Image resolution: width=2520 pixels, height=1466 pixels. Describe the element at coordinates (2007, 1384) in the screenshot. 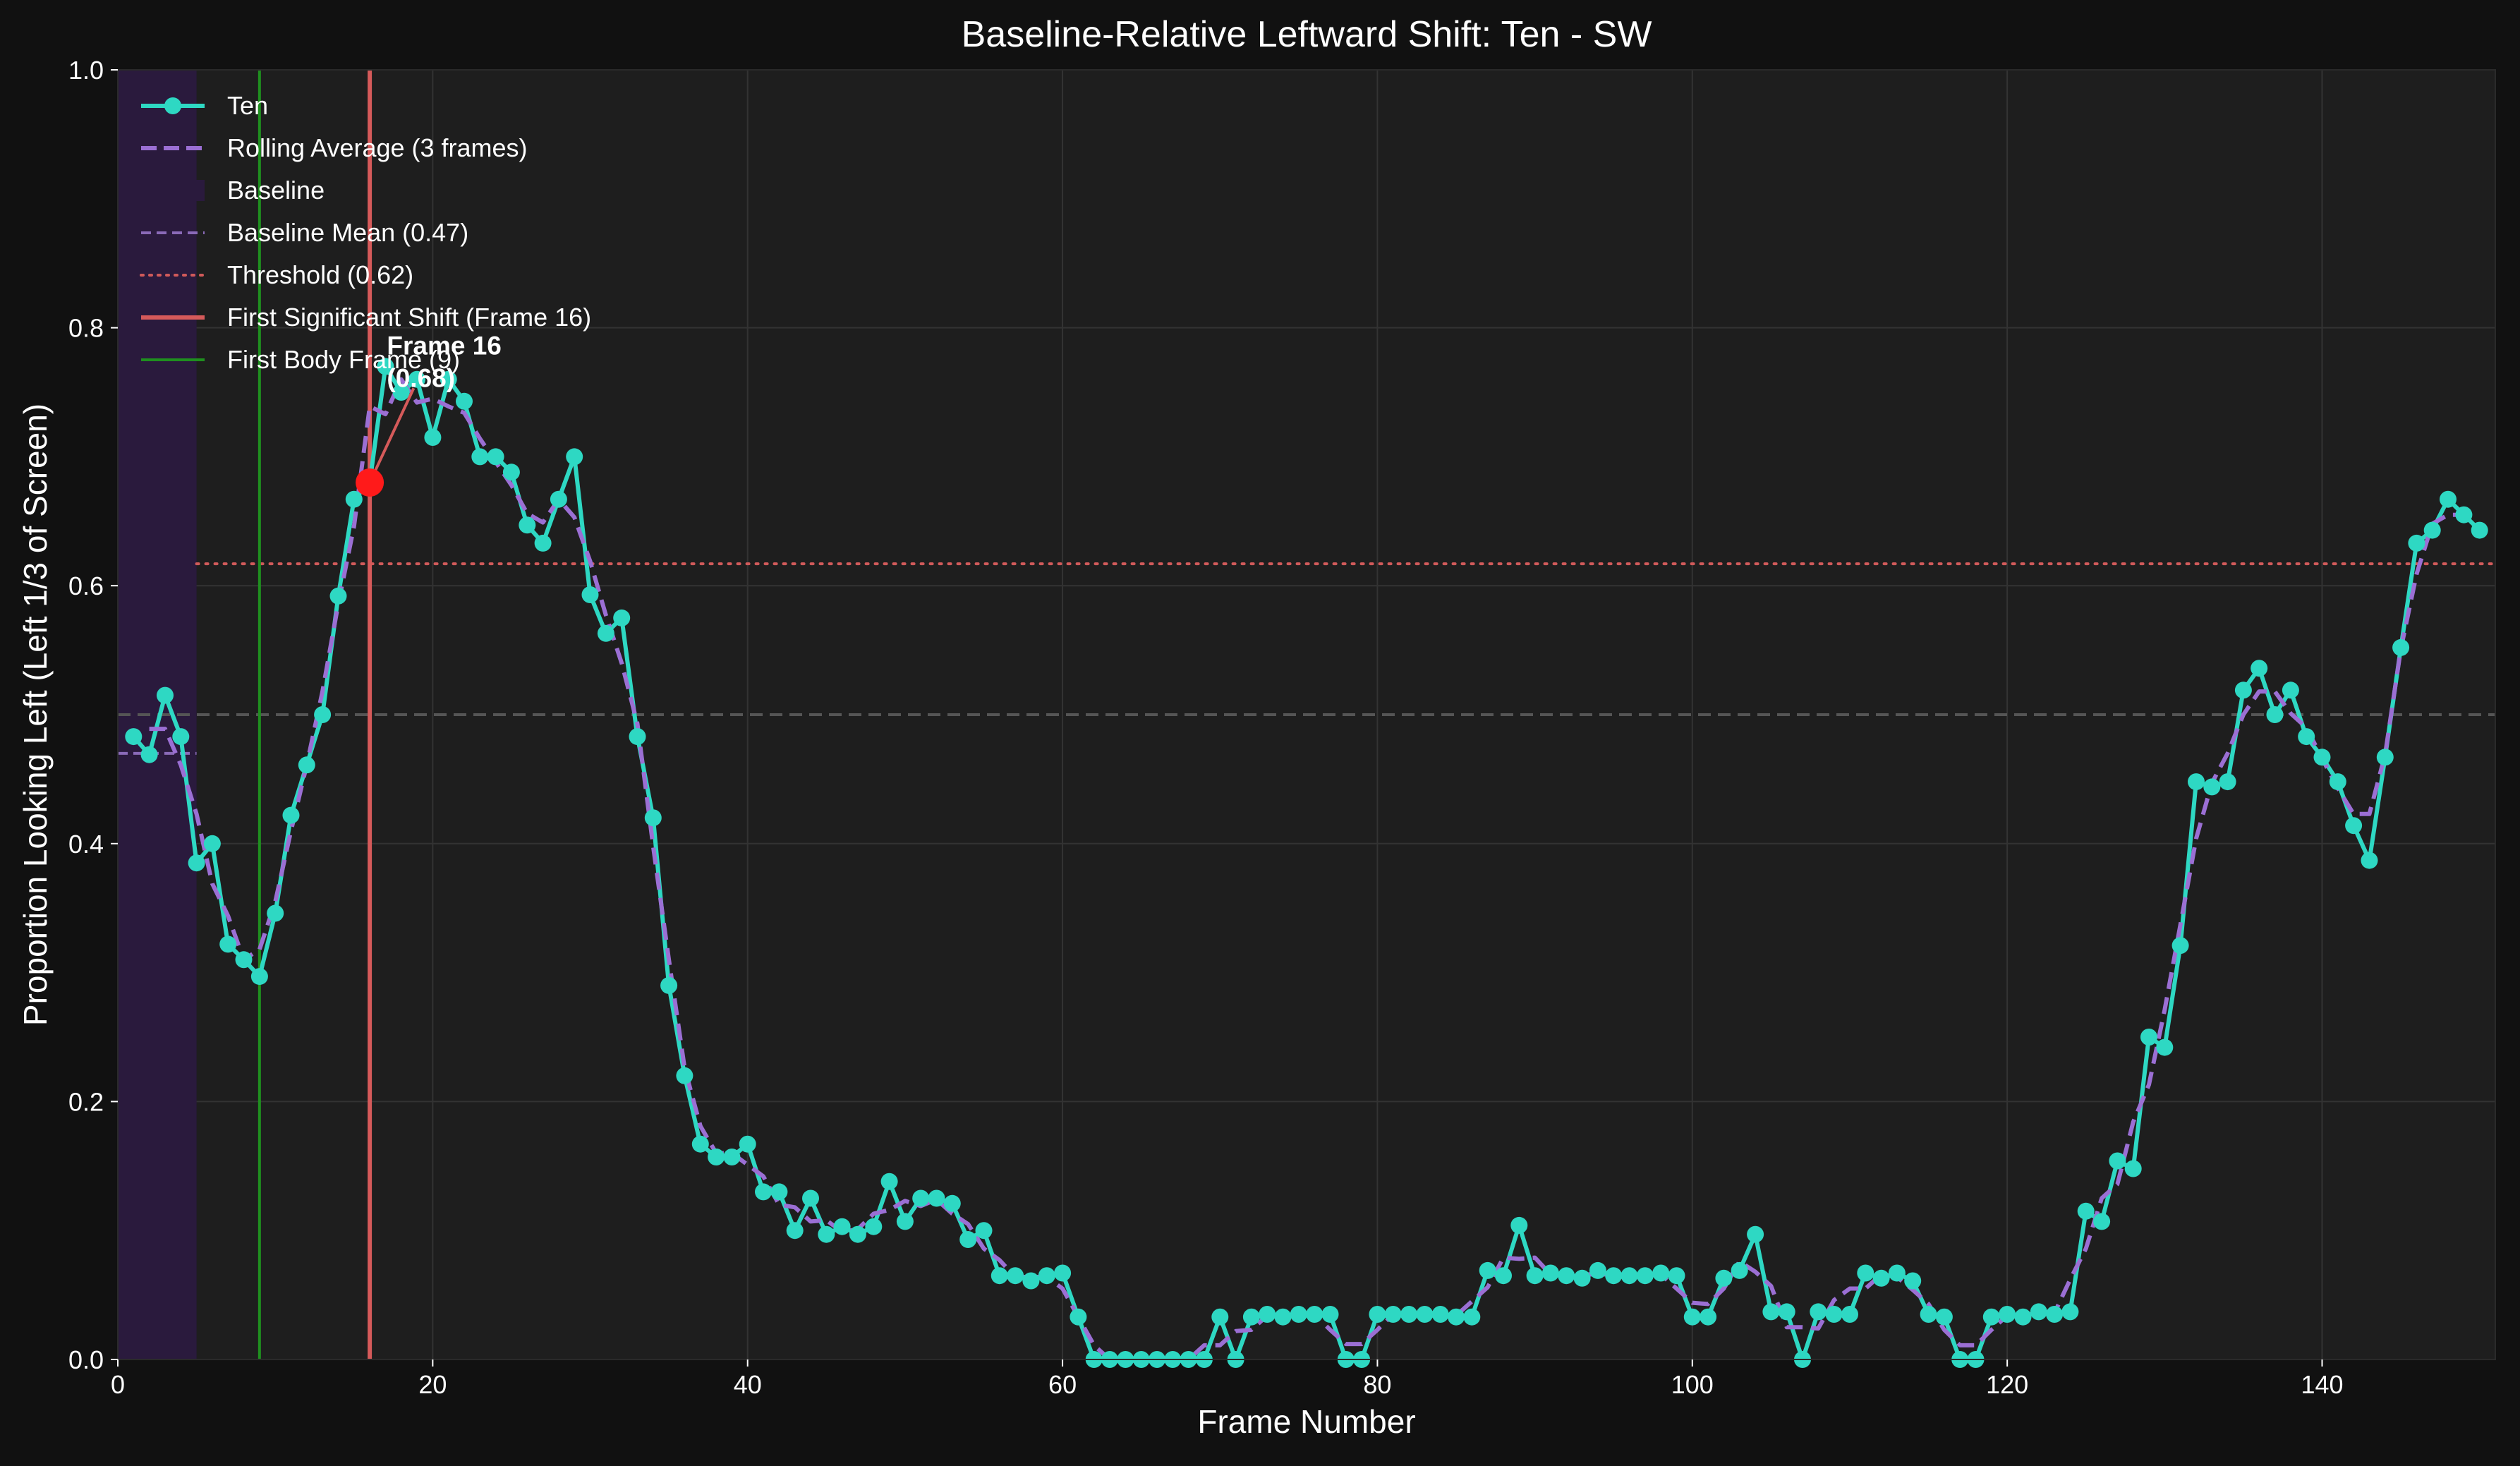

I see `x-tick-label-6: 120` at that location.